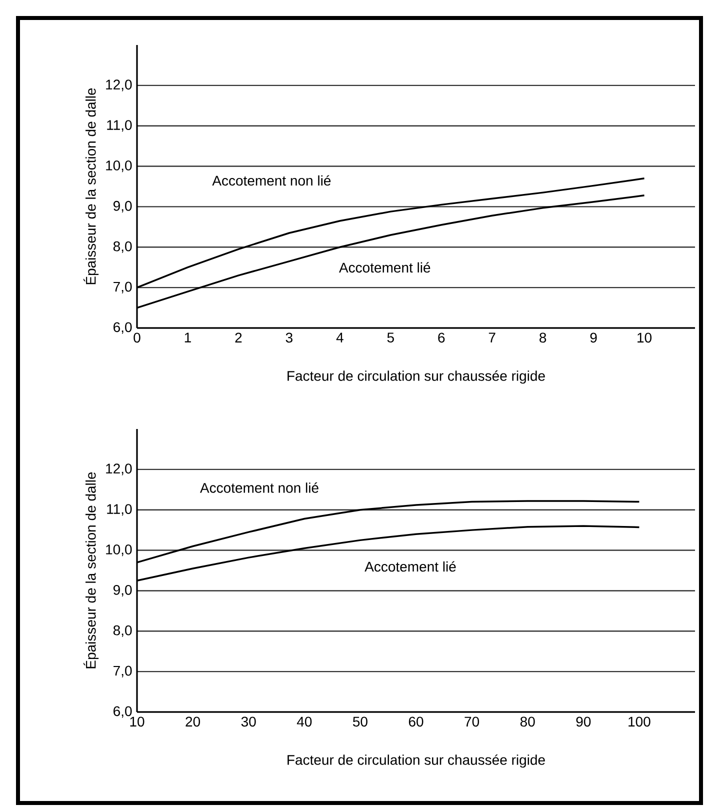 Image resolution: width=707 pixels, height=809 pixels. What do you see at coordinates (492, 337) in the screenshot?
I see `x-tick-label: 7` at bounding box center [492, 337].